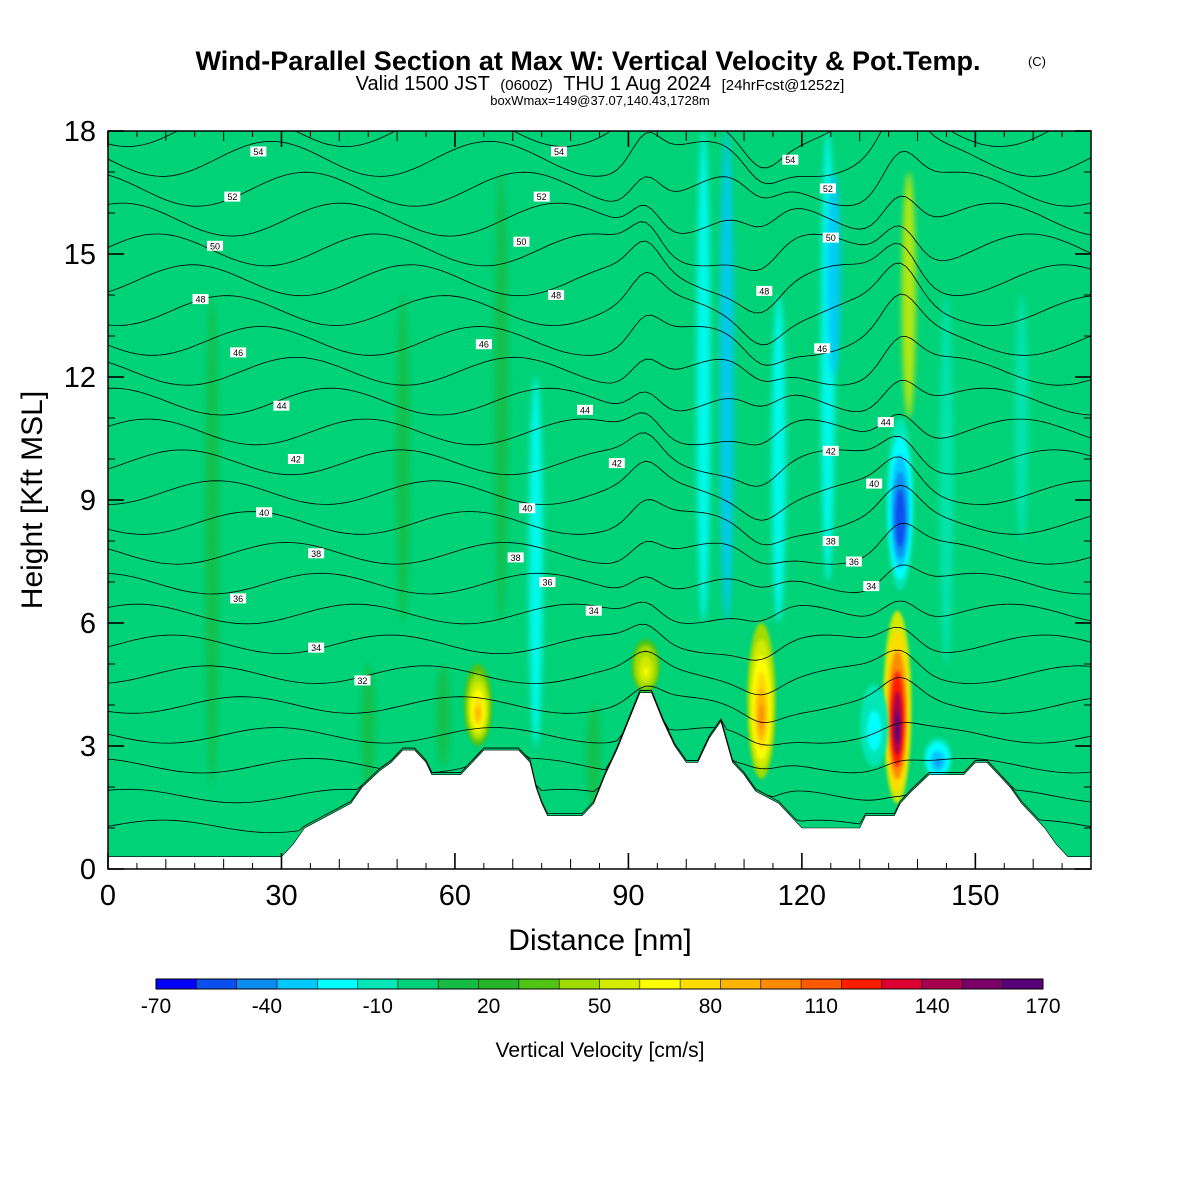  Describe the element at coordinates (710, 1006) in the screenshot. I see `colorbar-tick-label: 80` at that location.